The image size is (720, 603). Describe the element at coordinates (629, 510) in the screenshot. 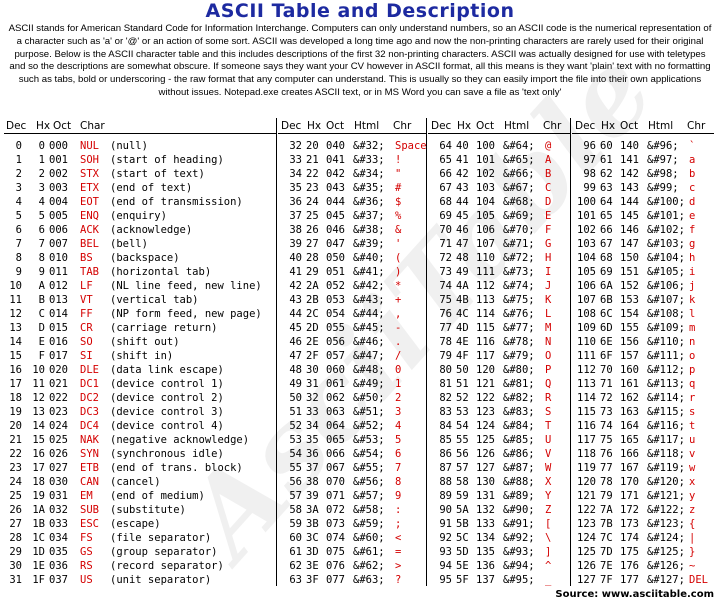

I see `oct-cell: 172` at that location.